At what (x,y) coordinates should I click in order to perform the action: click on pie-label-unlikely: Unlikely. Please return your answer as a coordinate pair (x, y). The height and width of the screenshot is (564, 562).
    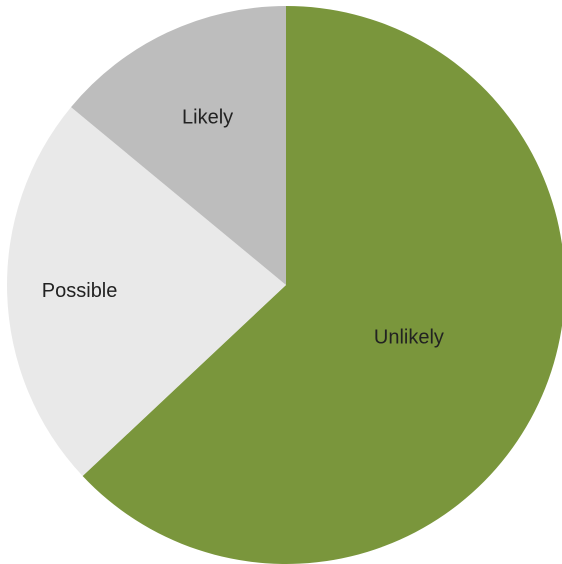
    Looking at the image, I should click on (409, 337).